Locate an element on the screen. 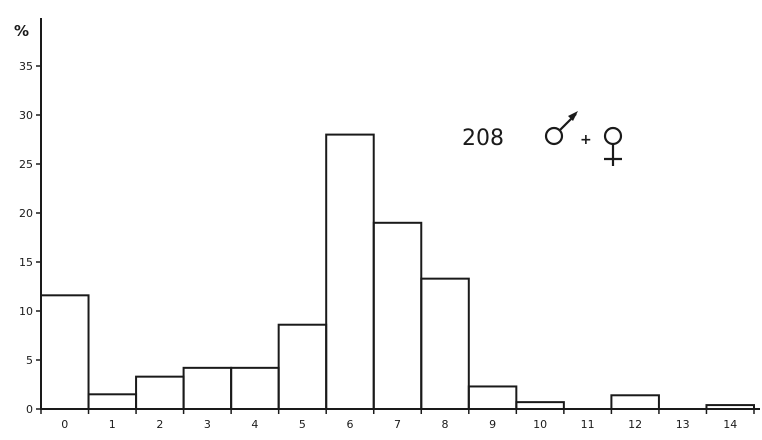 Image resolution: width=762 pixels, height=440 pixels. x-tick-label-7: 7 is located at coordinates (397, 424).